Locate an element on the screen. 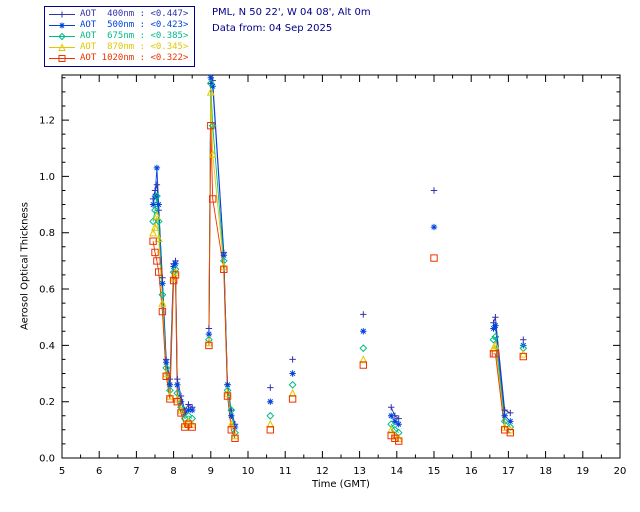 This screenshot has width=640, height=512. x-tick-label: 14 is located at coordinates (396, 471).